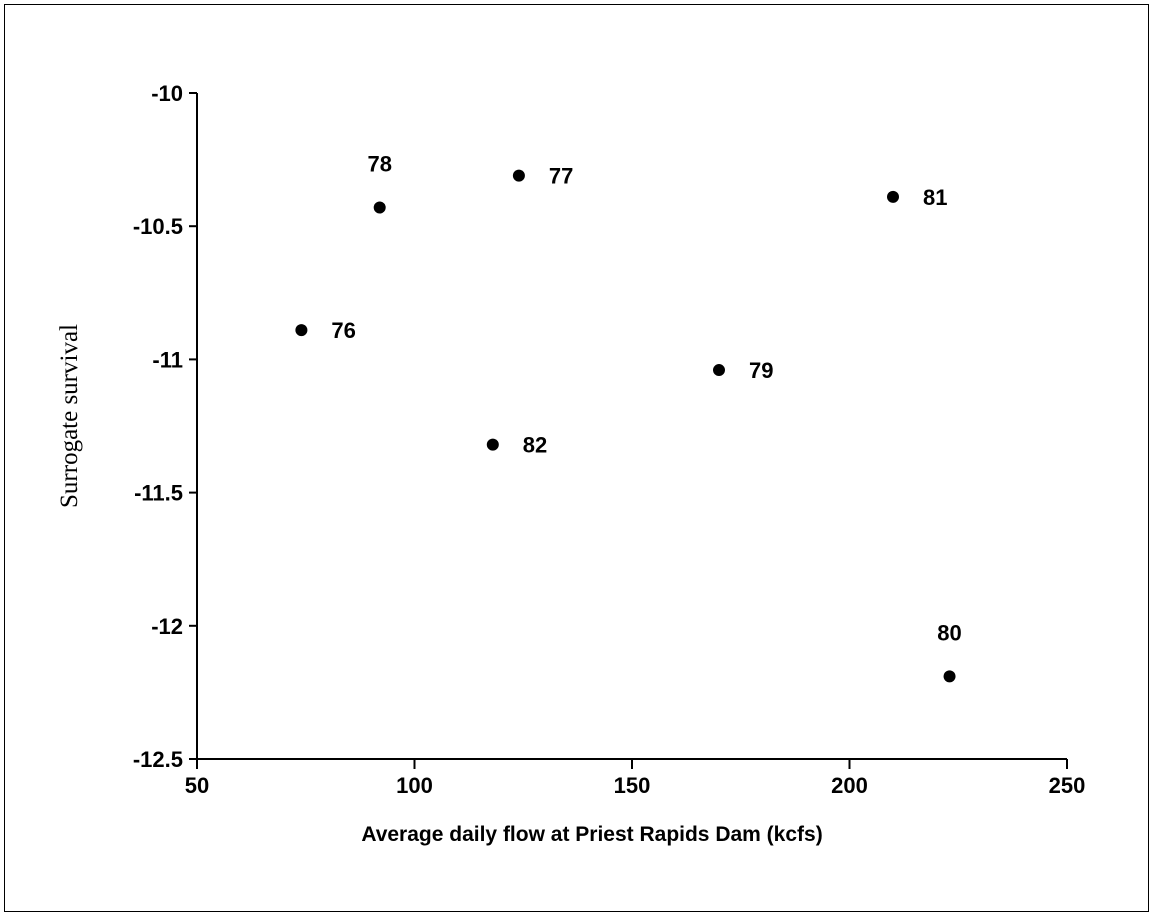  What do you see at coordinates (632, 785) in the screenshot?
I see `x-tick-label: 150` at bounding box center [632, 785].